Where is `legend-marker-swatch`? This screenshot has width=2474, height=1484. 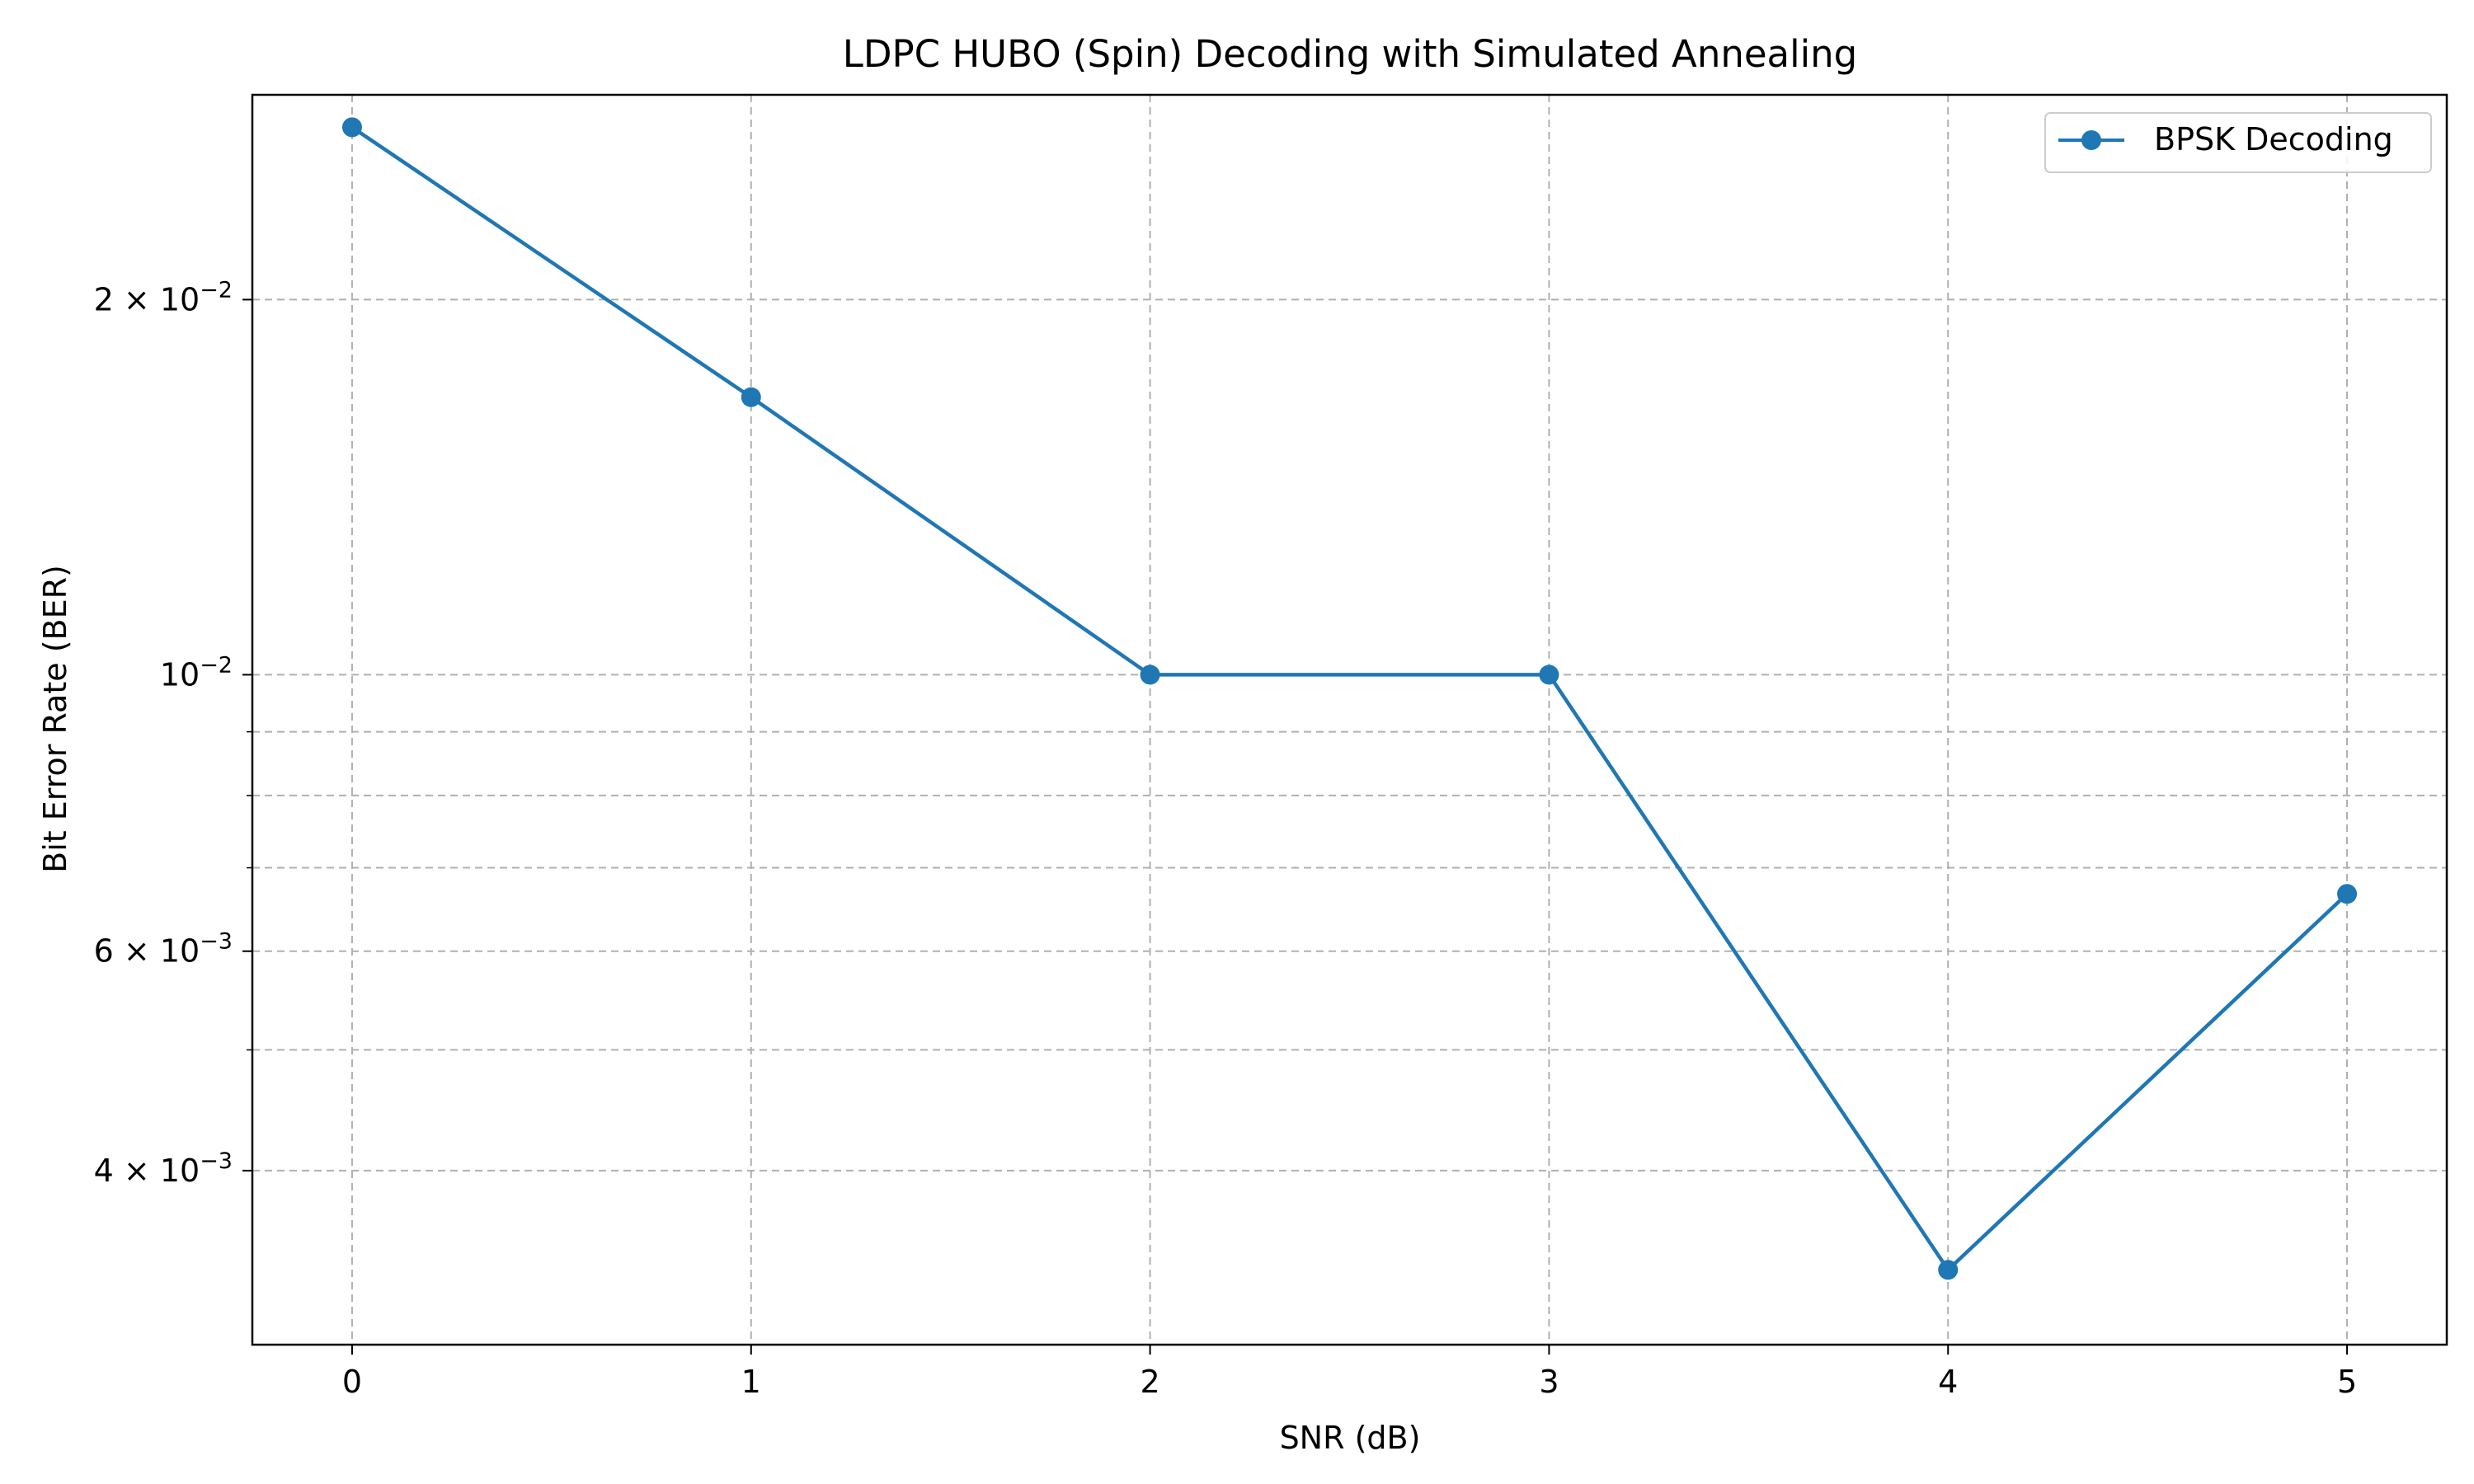
legend-marker-swatch is located at coordinates (2091, 140).